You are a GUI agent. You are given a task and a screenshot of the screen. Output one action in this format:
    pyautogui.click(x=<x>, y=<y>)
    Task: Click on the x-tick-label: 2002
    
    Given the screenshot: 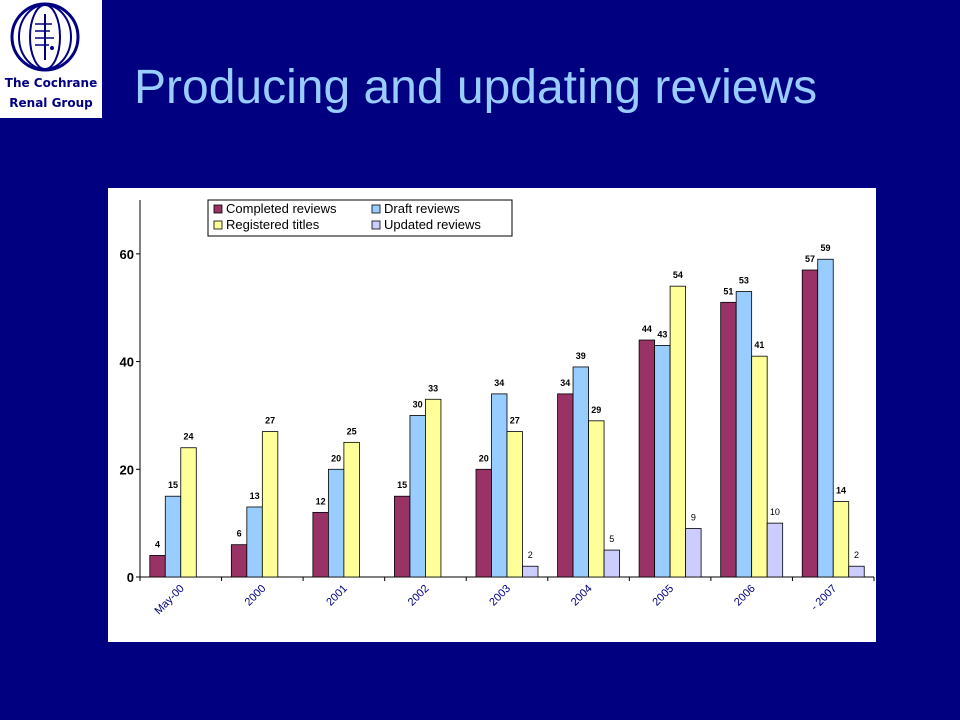 What is the action you would take?
    pyautogui.click(x=419, y=596)
    